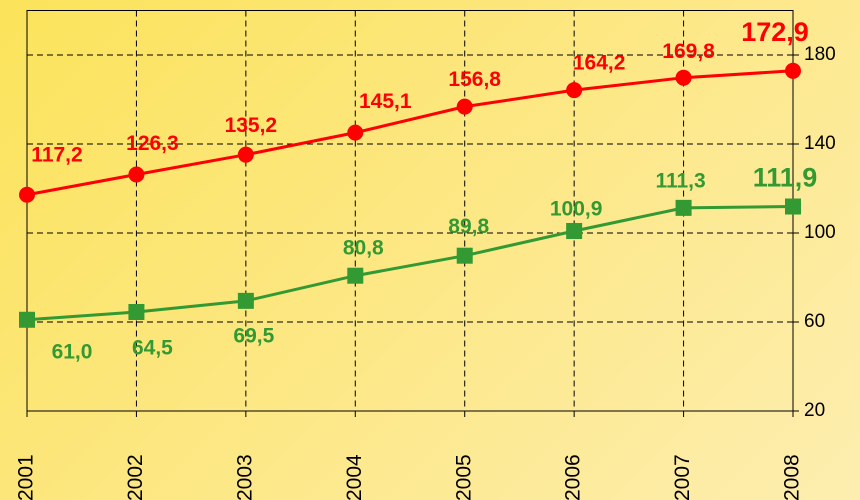 The width and height of the screenshot is (860, 500). What do you see at coordinates (576, 209) in the screenshot?
I see `data-label: 100,9` at bounding box center [576, 209].